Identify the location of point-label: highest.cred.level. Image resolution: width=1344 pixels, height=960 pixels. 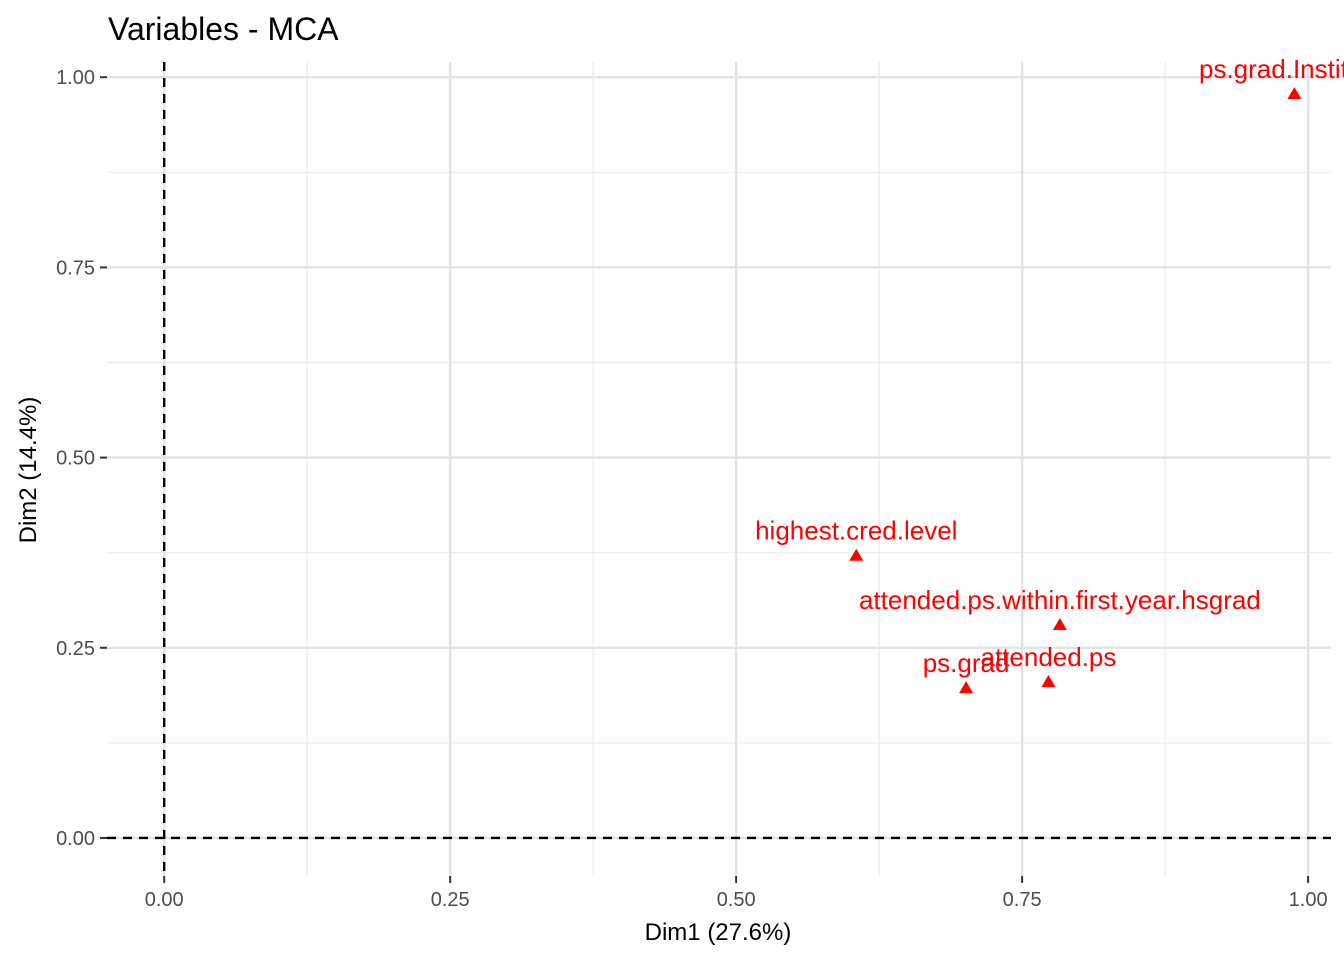
(856, 531).